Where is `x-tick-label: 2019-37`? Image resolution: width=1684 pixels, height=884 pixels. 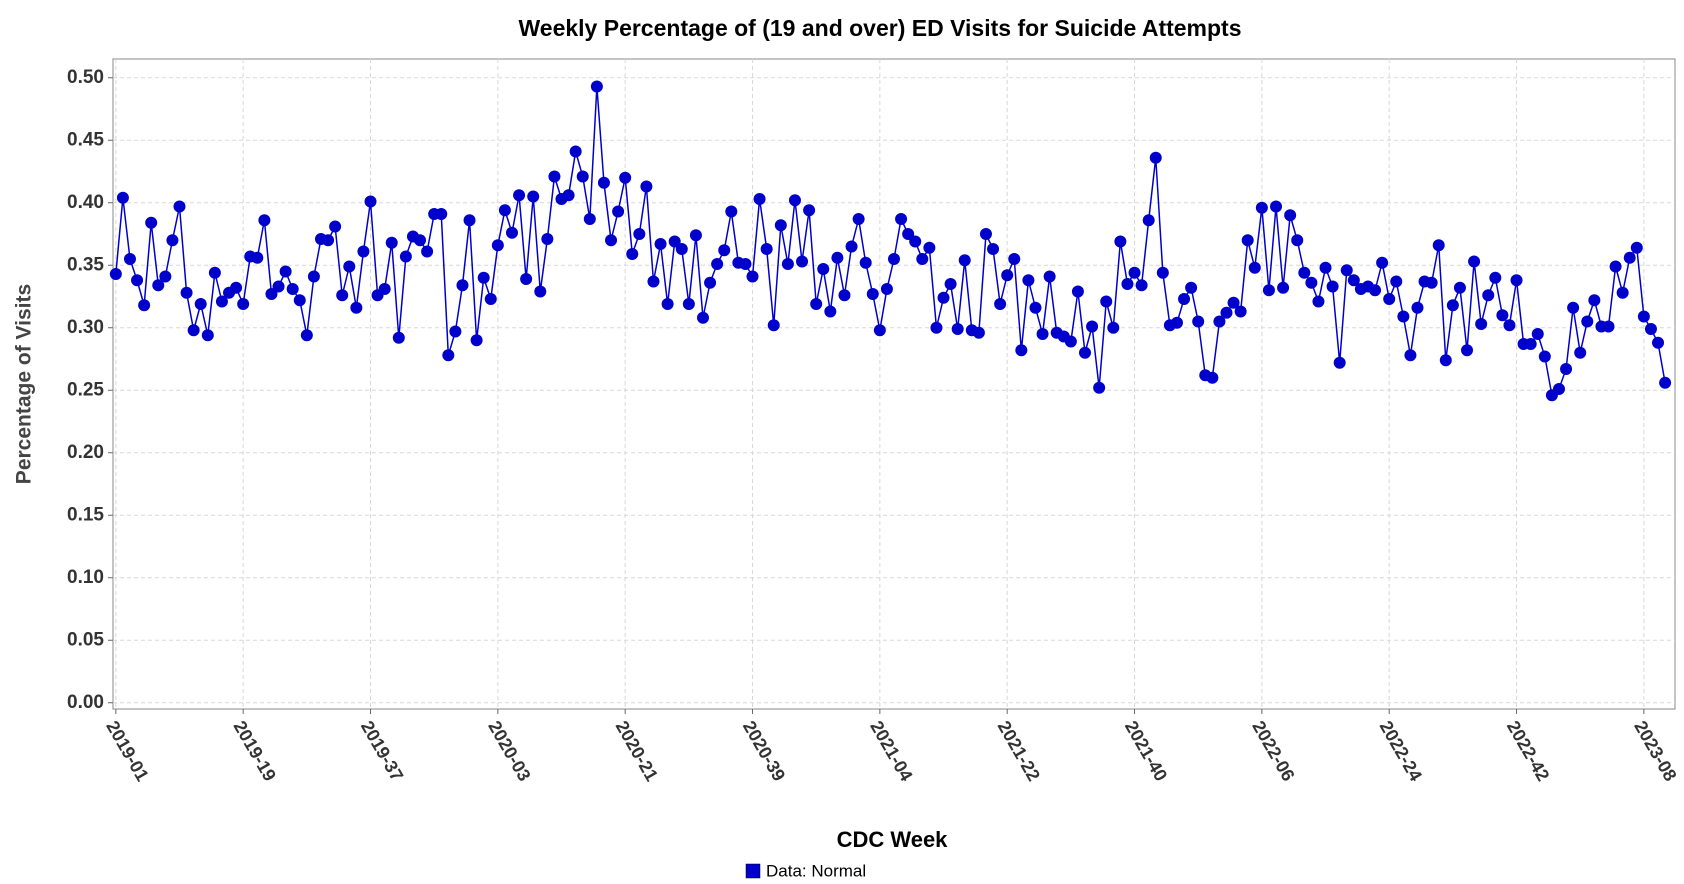 x-tick-label: 2019-37 is located at coordinates (382, 750).